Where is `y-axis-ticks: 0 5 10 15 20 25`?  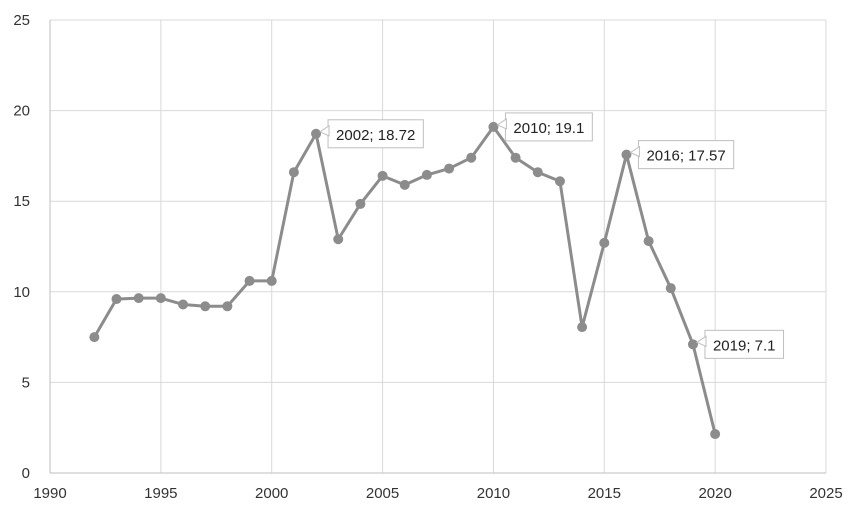
y-axis-ticks: 0 5 10 15 20 25 is located at coordinates (21, 247).